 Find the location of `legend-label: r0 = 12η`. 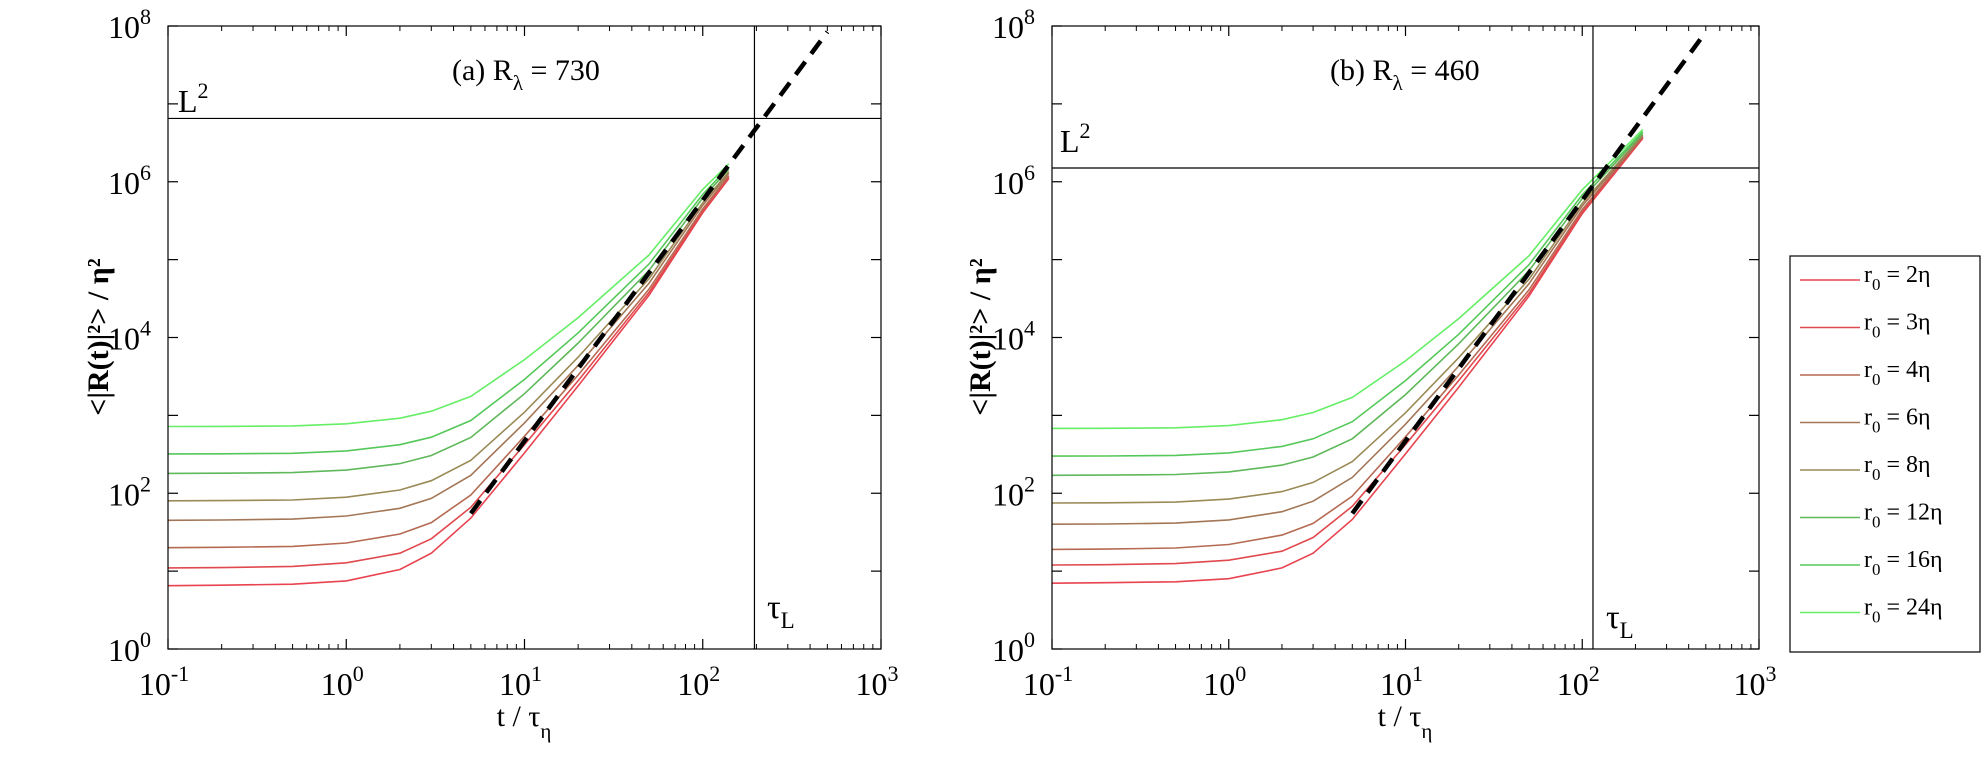

legend-label: r0 = 12η is located at coordinates (1903, 516).